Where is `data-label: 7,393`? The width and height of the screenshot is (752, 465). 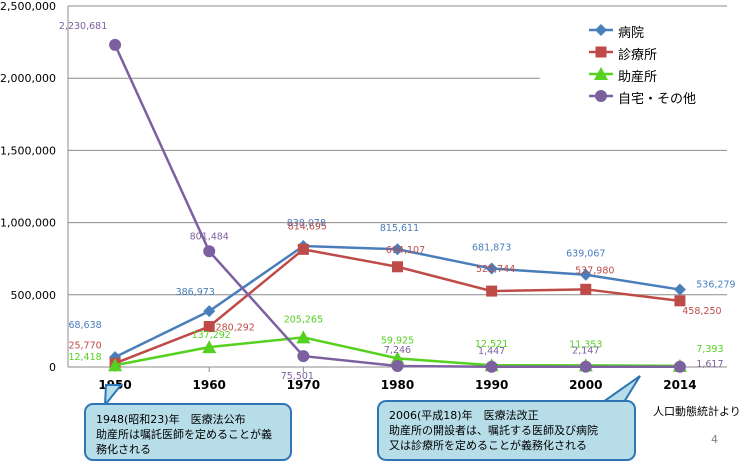 data-label: 7,393 is located at coordinates (709, 349).